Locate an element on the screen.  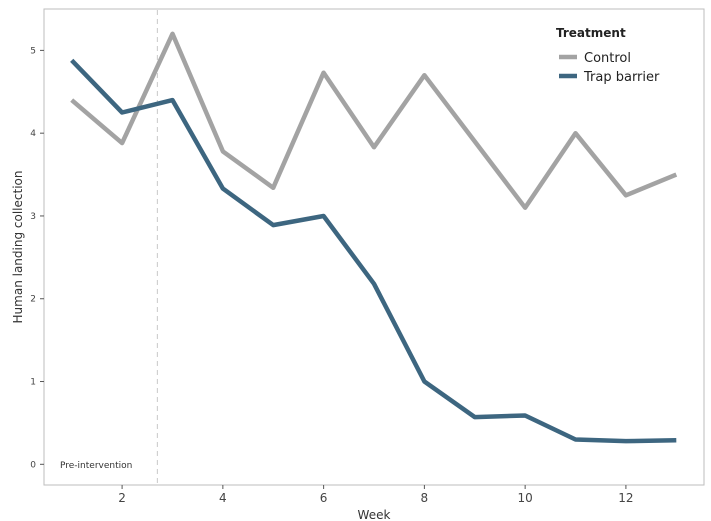
y-tick-label: 2 is located at coordinates (33, 300).